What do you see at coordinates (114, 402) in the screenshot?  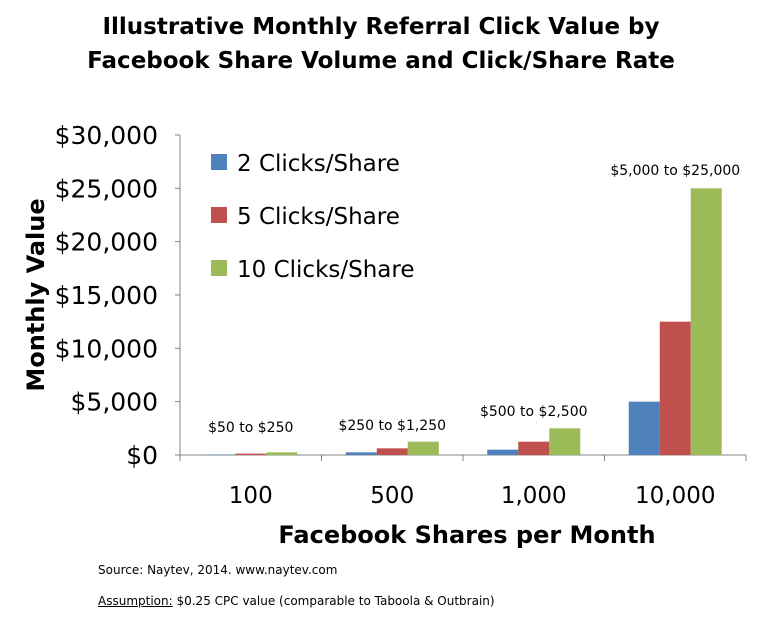 I see `y-tick-label: $5,000` at bounding box center [114, 402].